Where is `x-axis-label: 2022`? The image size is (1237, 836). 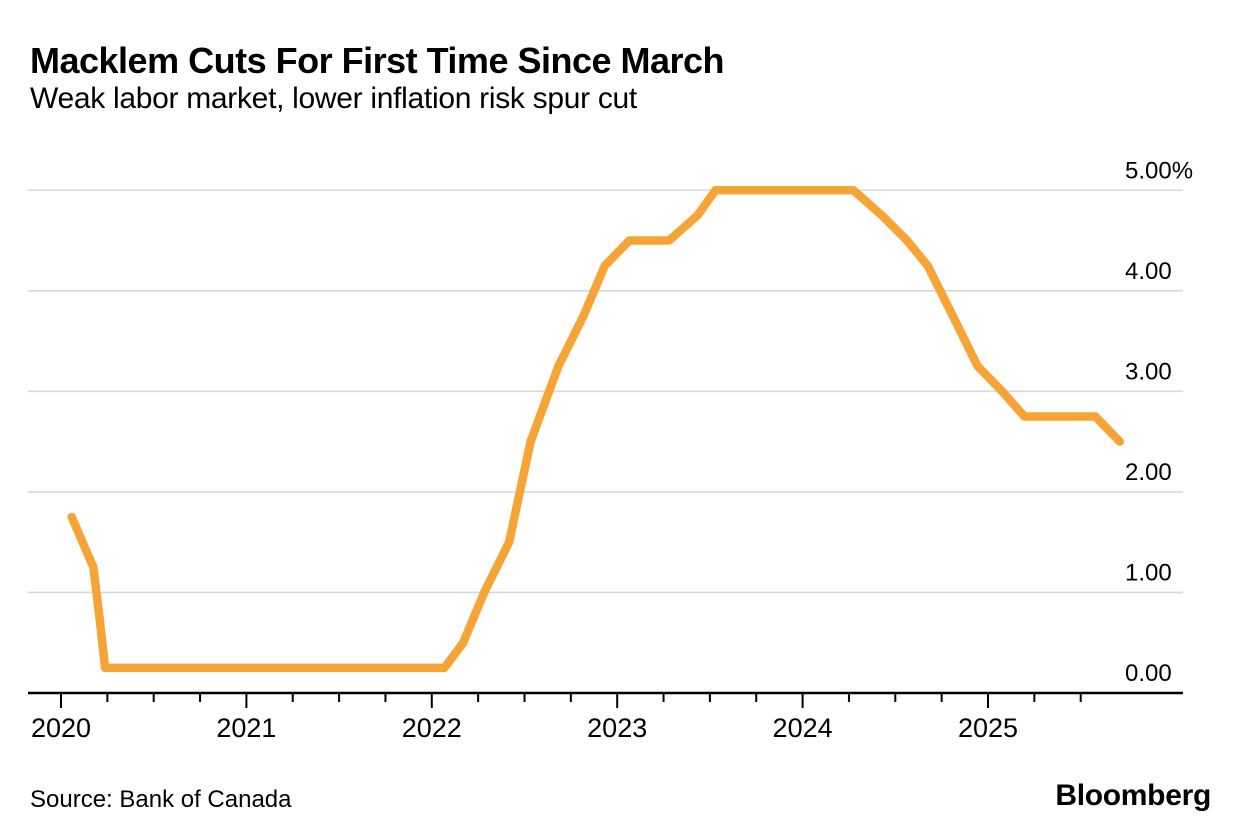 x-axis-label: 2022 is located at coordinates (432, 728).